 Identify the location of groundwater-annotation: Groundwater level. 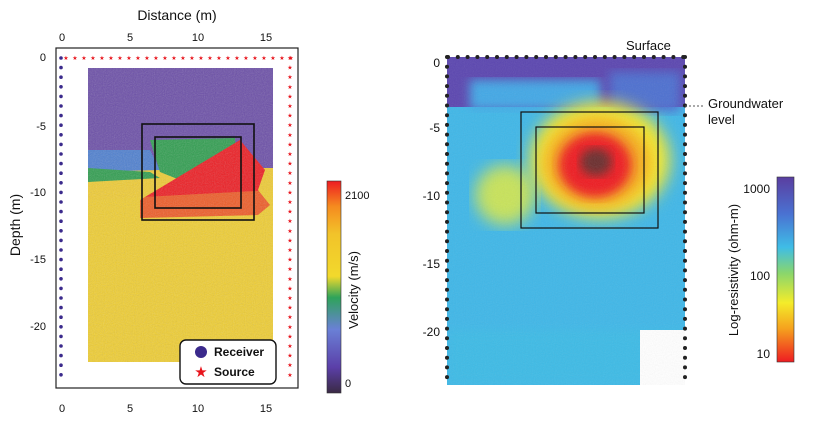
(747, 111).